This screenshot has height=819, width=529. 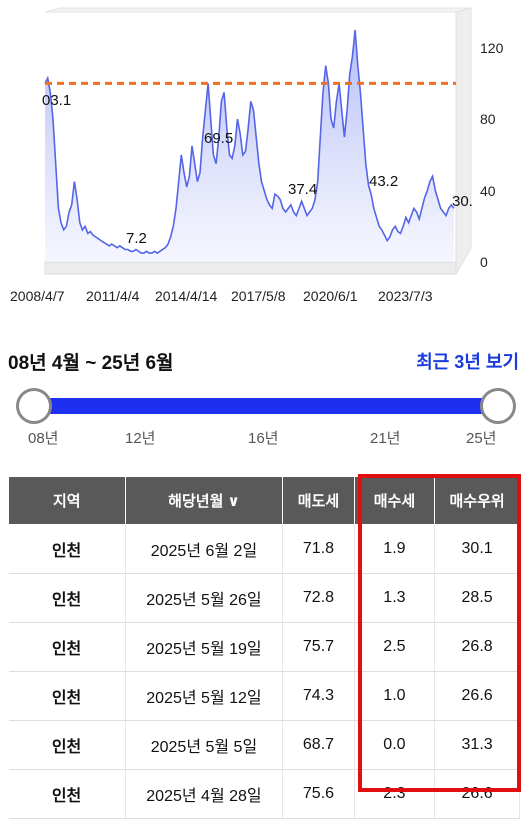 What do you see at coordinates (318, 696) in the screenshot?
I see `cell-sell: 74.3` at bounding box center [318, 696].